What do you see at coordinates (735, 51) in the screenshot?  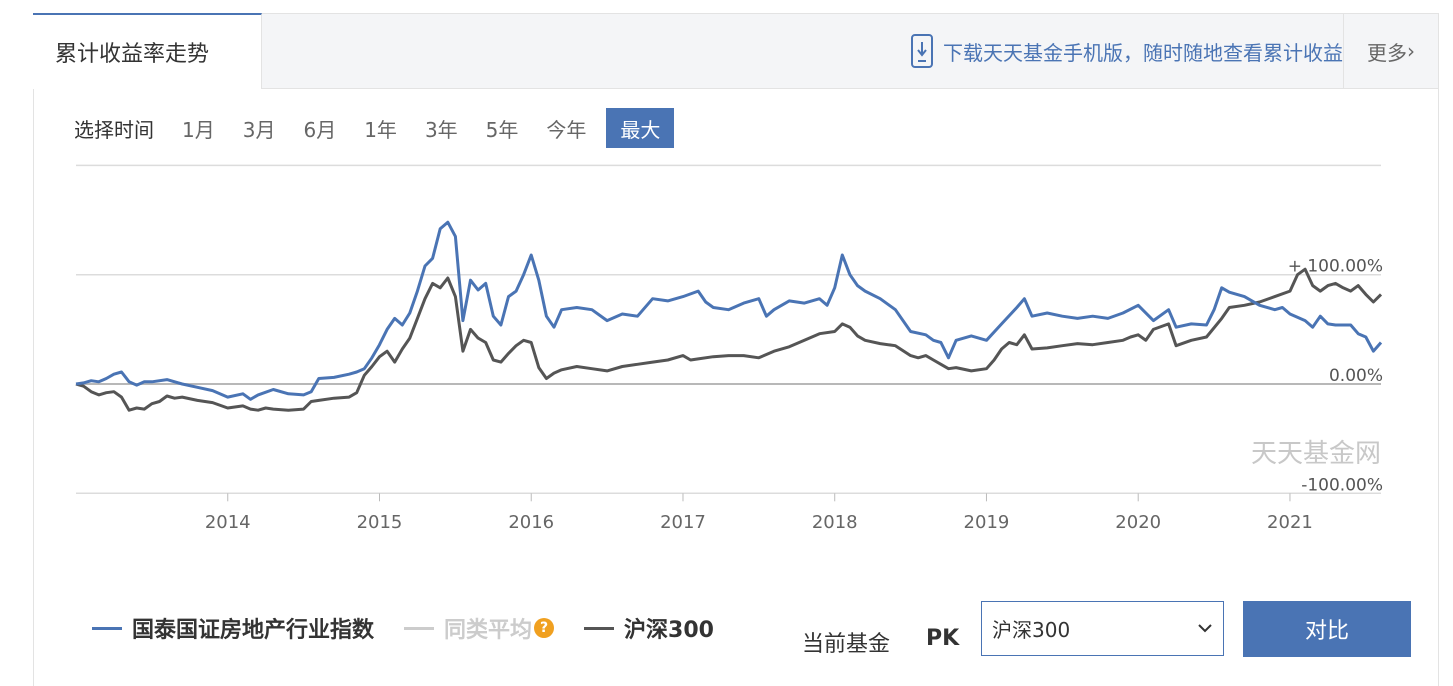 I see `tab-bar: 累计收益率走势 下载天天基金手机版，随时随地查看累计收益 更多 ›` at bounding box center [735, 51].